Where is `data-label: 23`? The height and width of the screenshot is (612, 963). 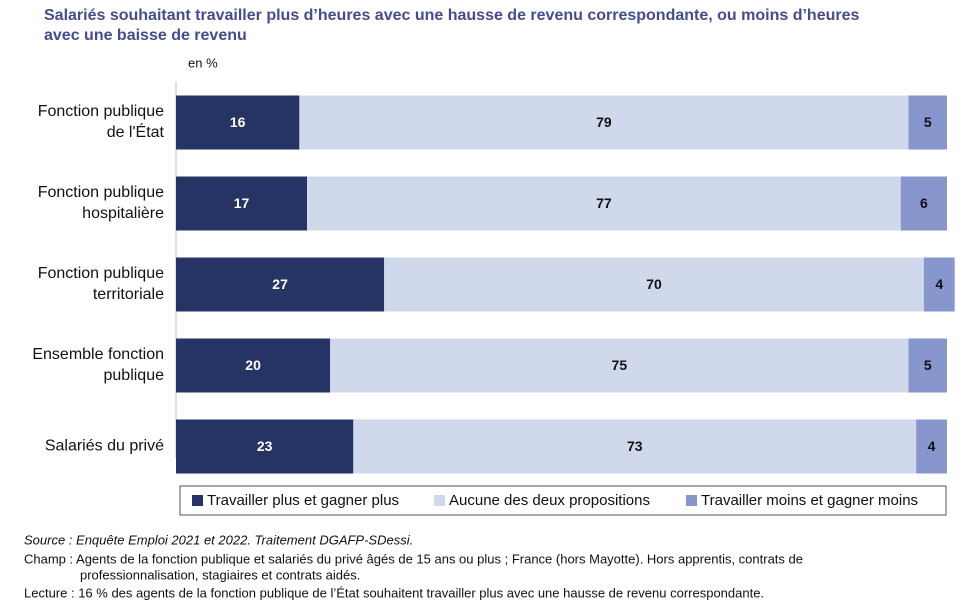
data-label: 23 is located at coordinates (265, 446).